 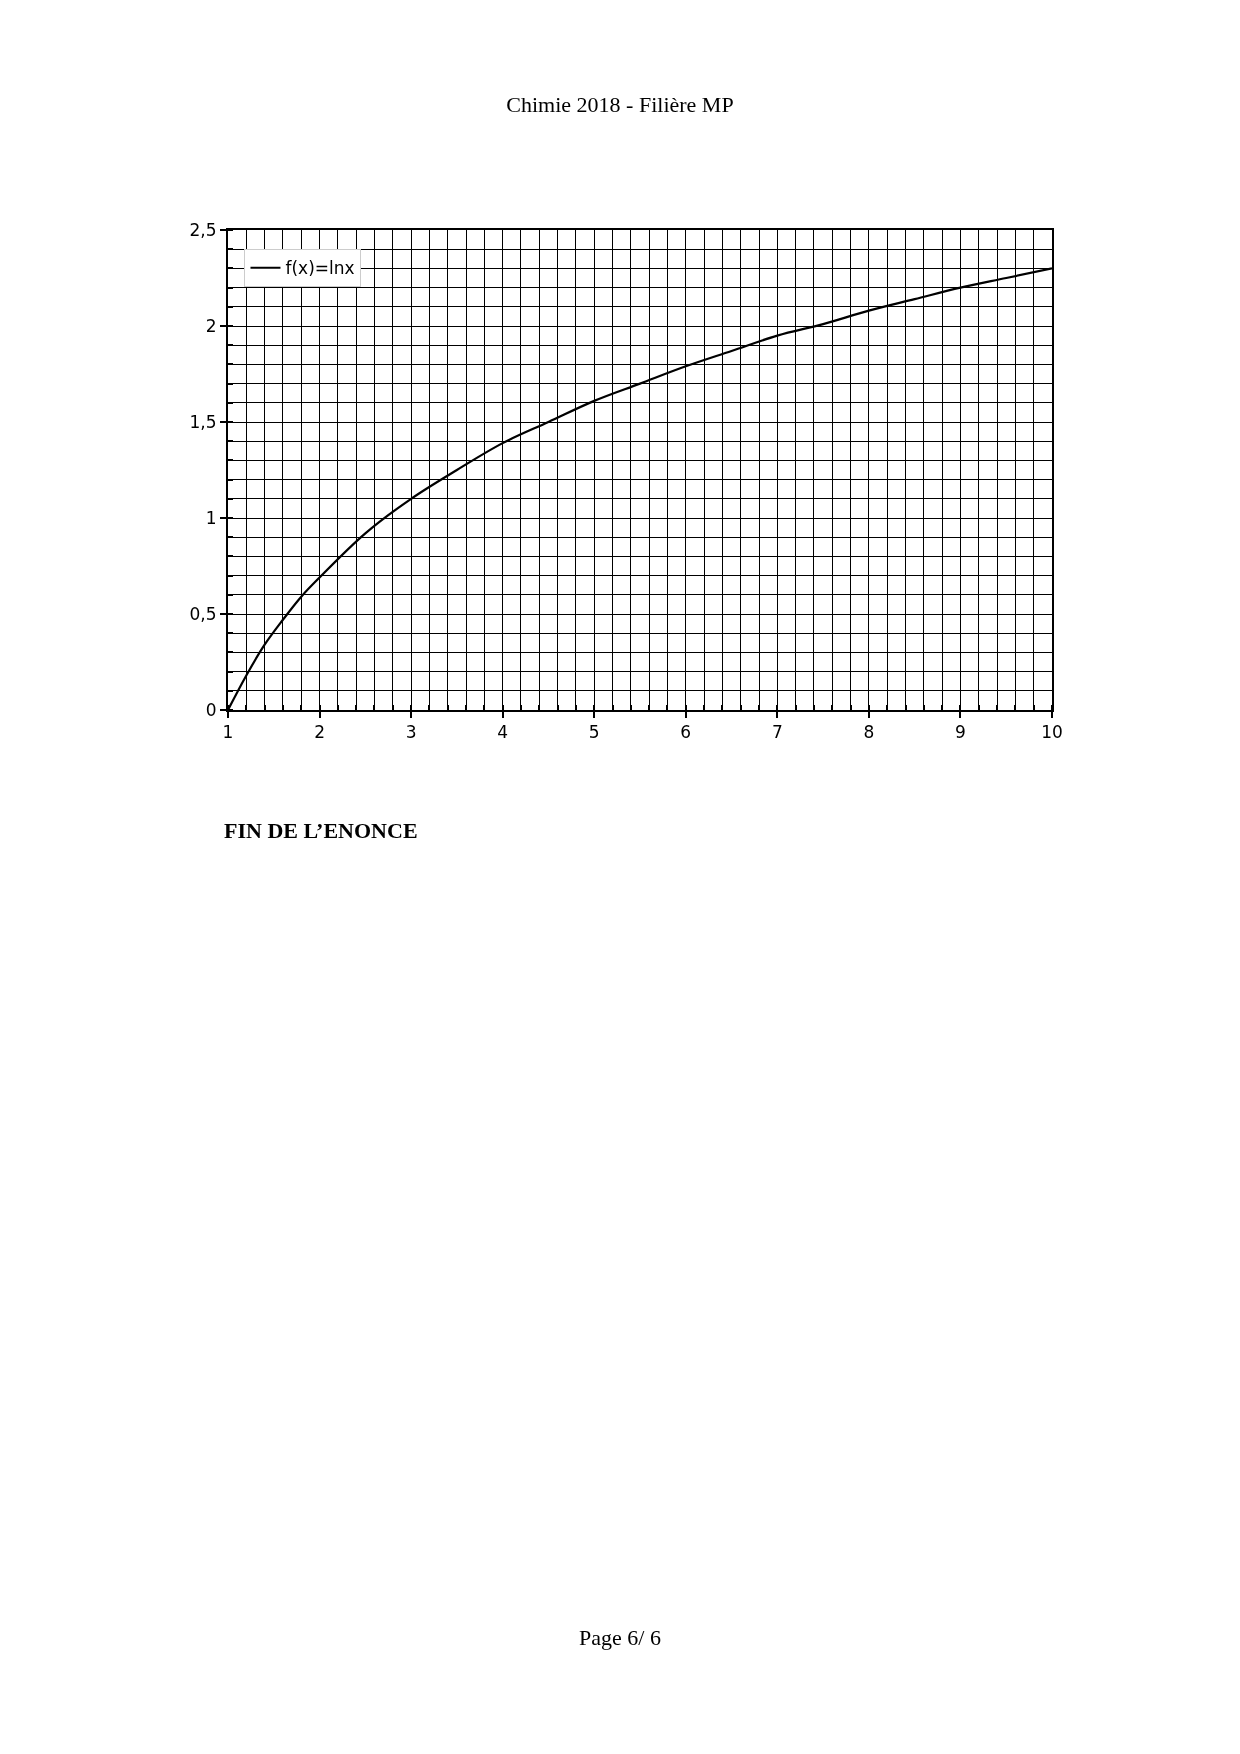 I want to click on y-tick-label: 0, so click(x=211, y=709).